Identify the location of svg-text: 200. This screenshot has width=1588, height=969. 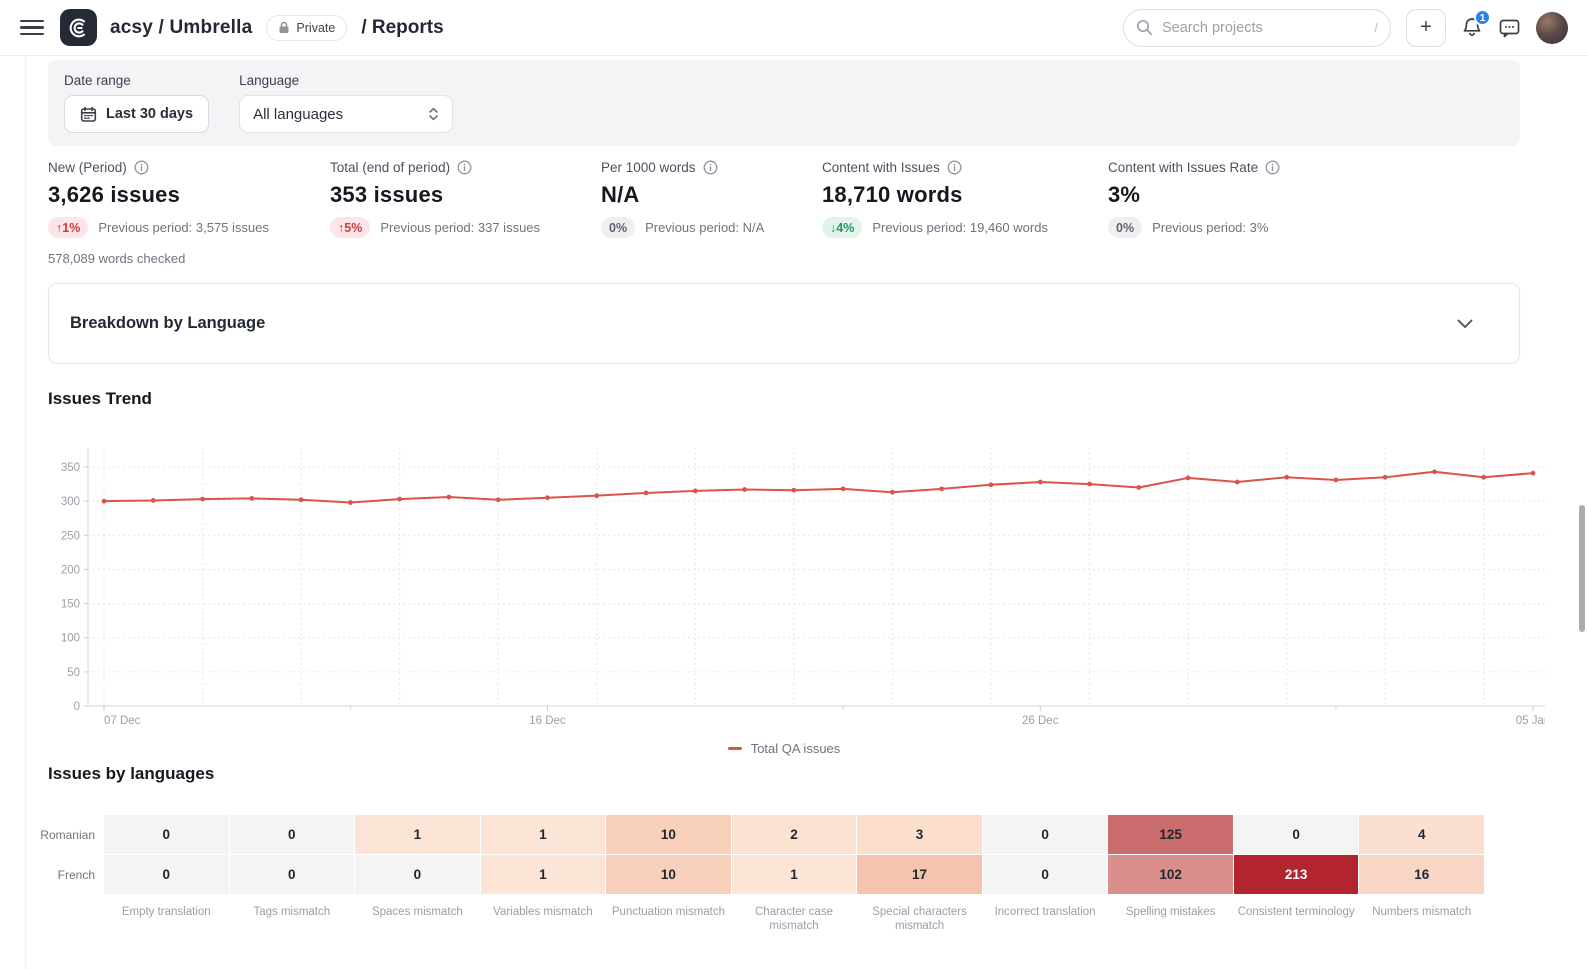
(70, 570).